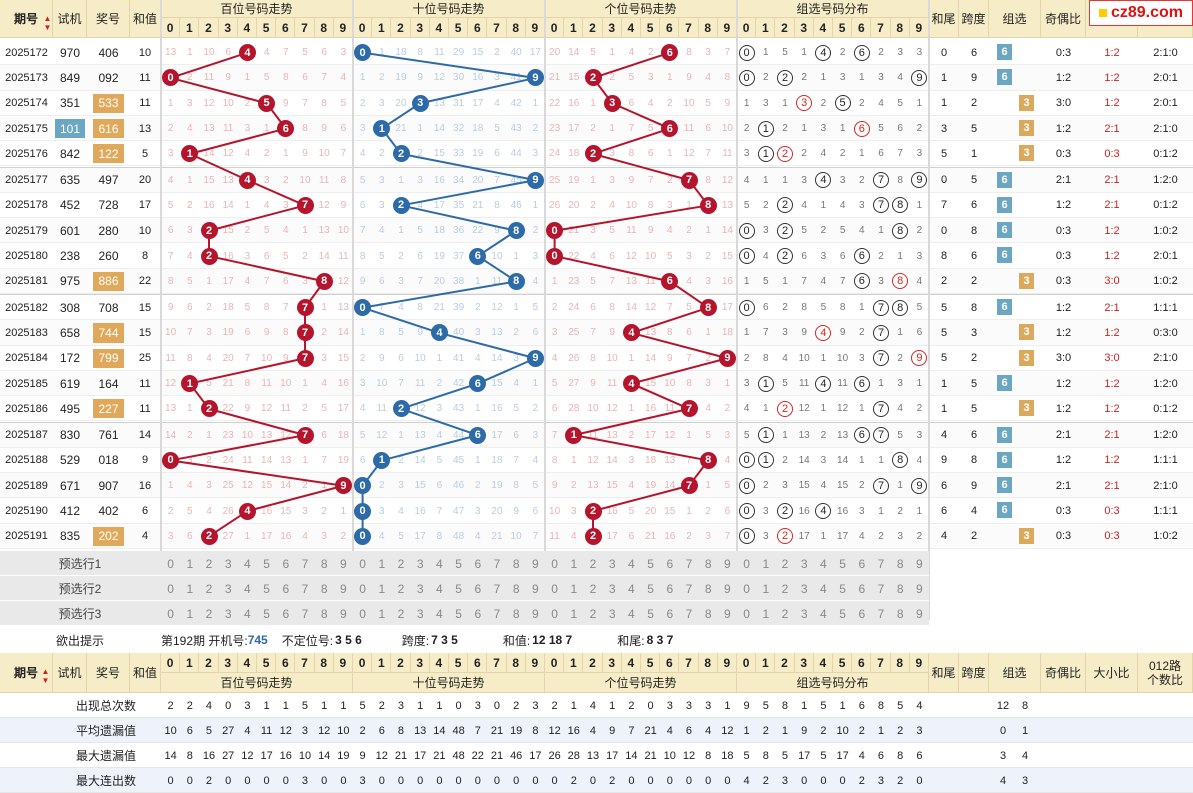 This screenshot has height=793, width=1193. What do you see at coordinates (1141, 13) in the screenshot?
I see `site-logo: cz89.com` at bounding box center [1141, 13].